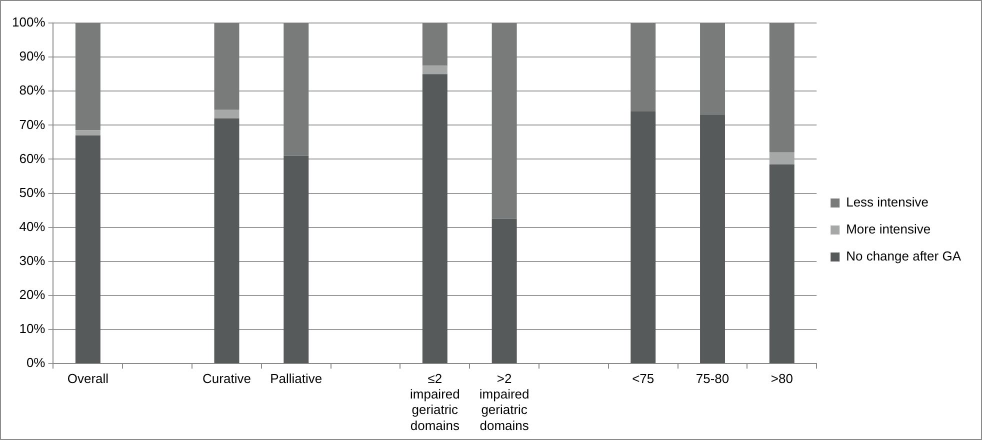  What do you see at coordinates (32, 226) in the screenshot?
I see `y-tick-label: 40%` at bounding box center [32, 226].